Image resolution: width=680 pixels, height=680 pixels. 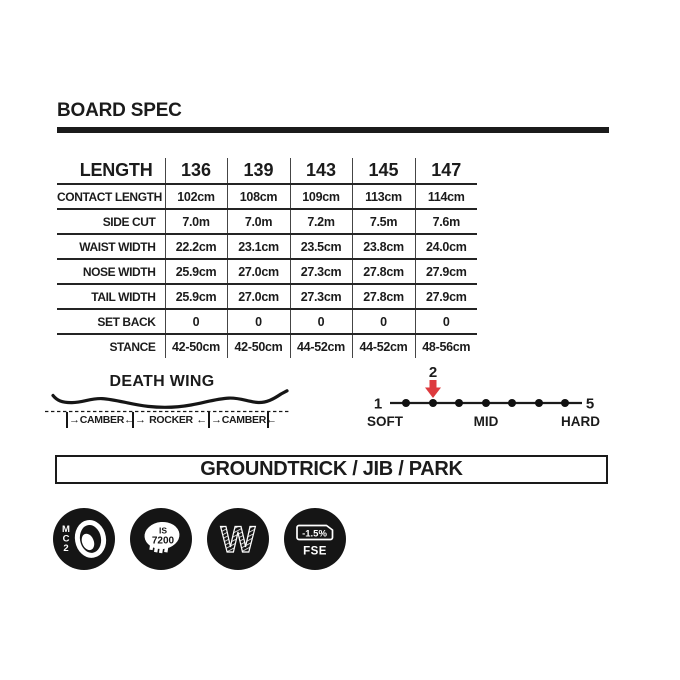 What do you see at coordinates (590, 404) in the screenshot?
I see `flex-max-label: 5` at bounding box center [590, 404].